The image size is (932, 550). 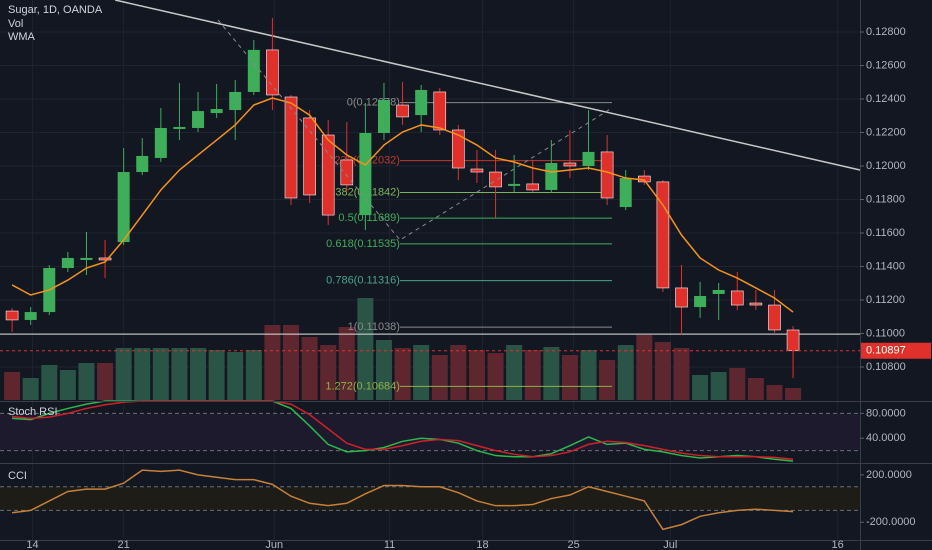 I want to click on fib-label: 1(0.11038), so click(x=374, y=327).